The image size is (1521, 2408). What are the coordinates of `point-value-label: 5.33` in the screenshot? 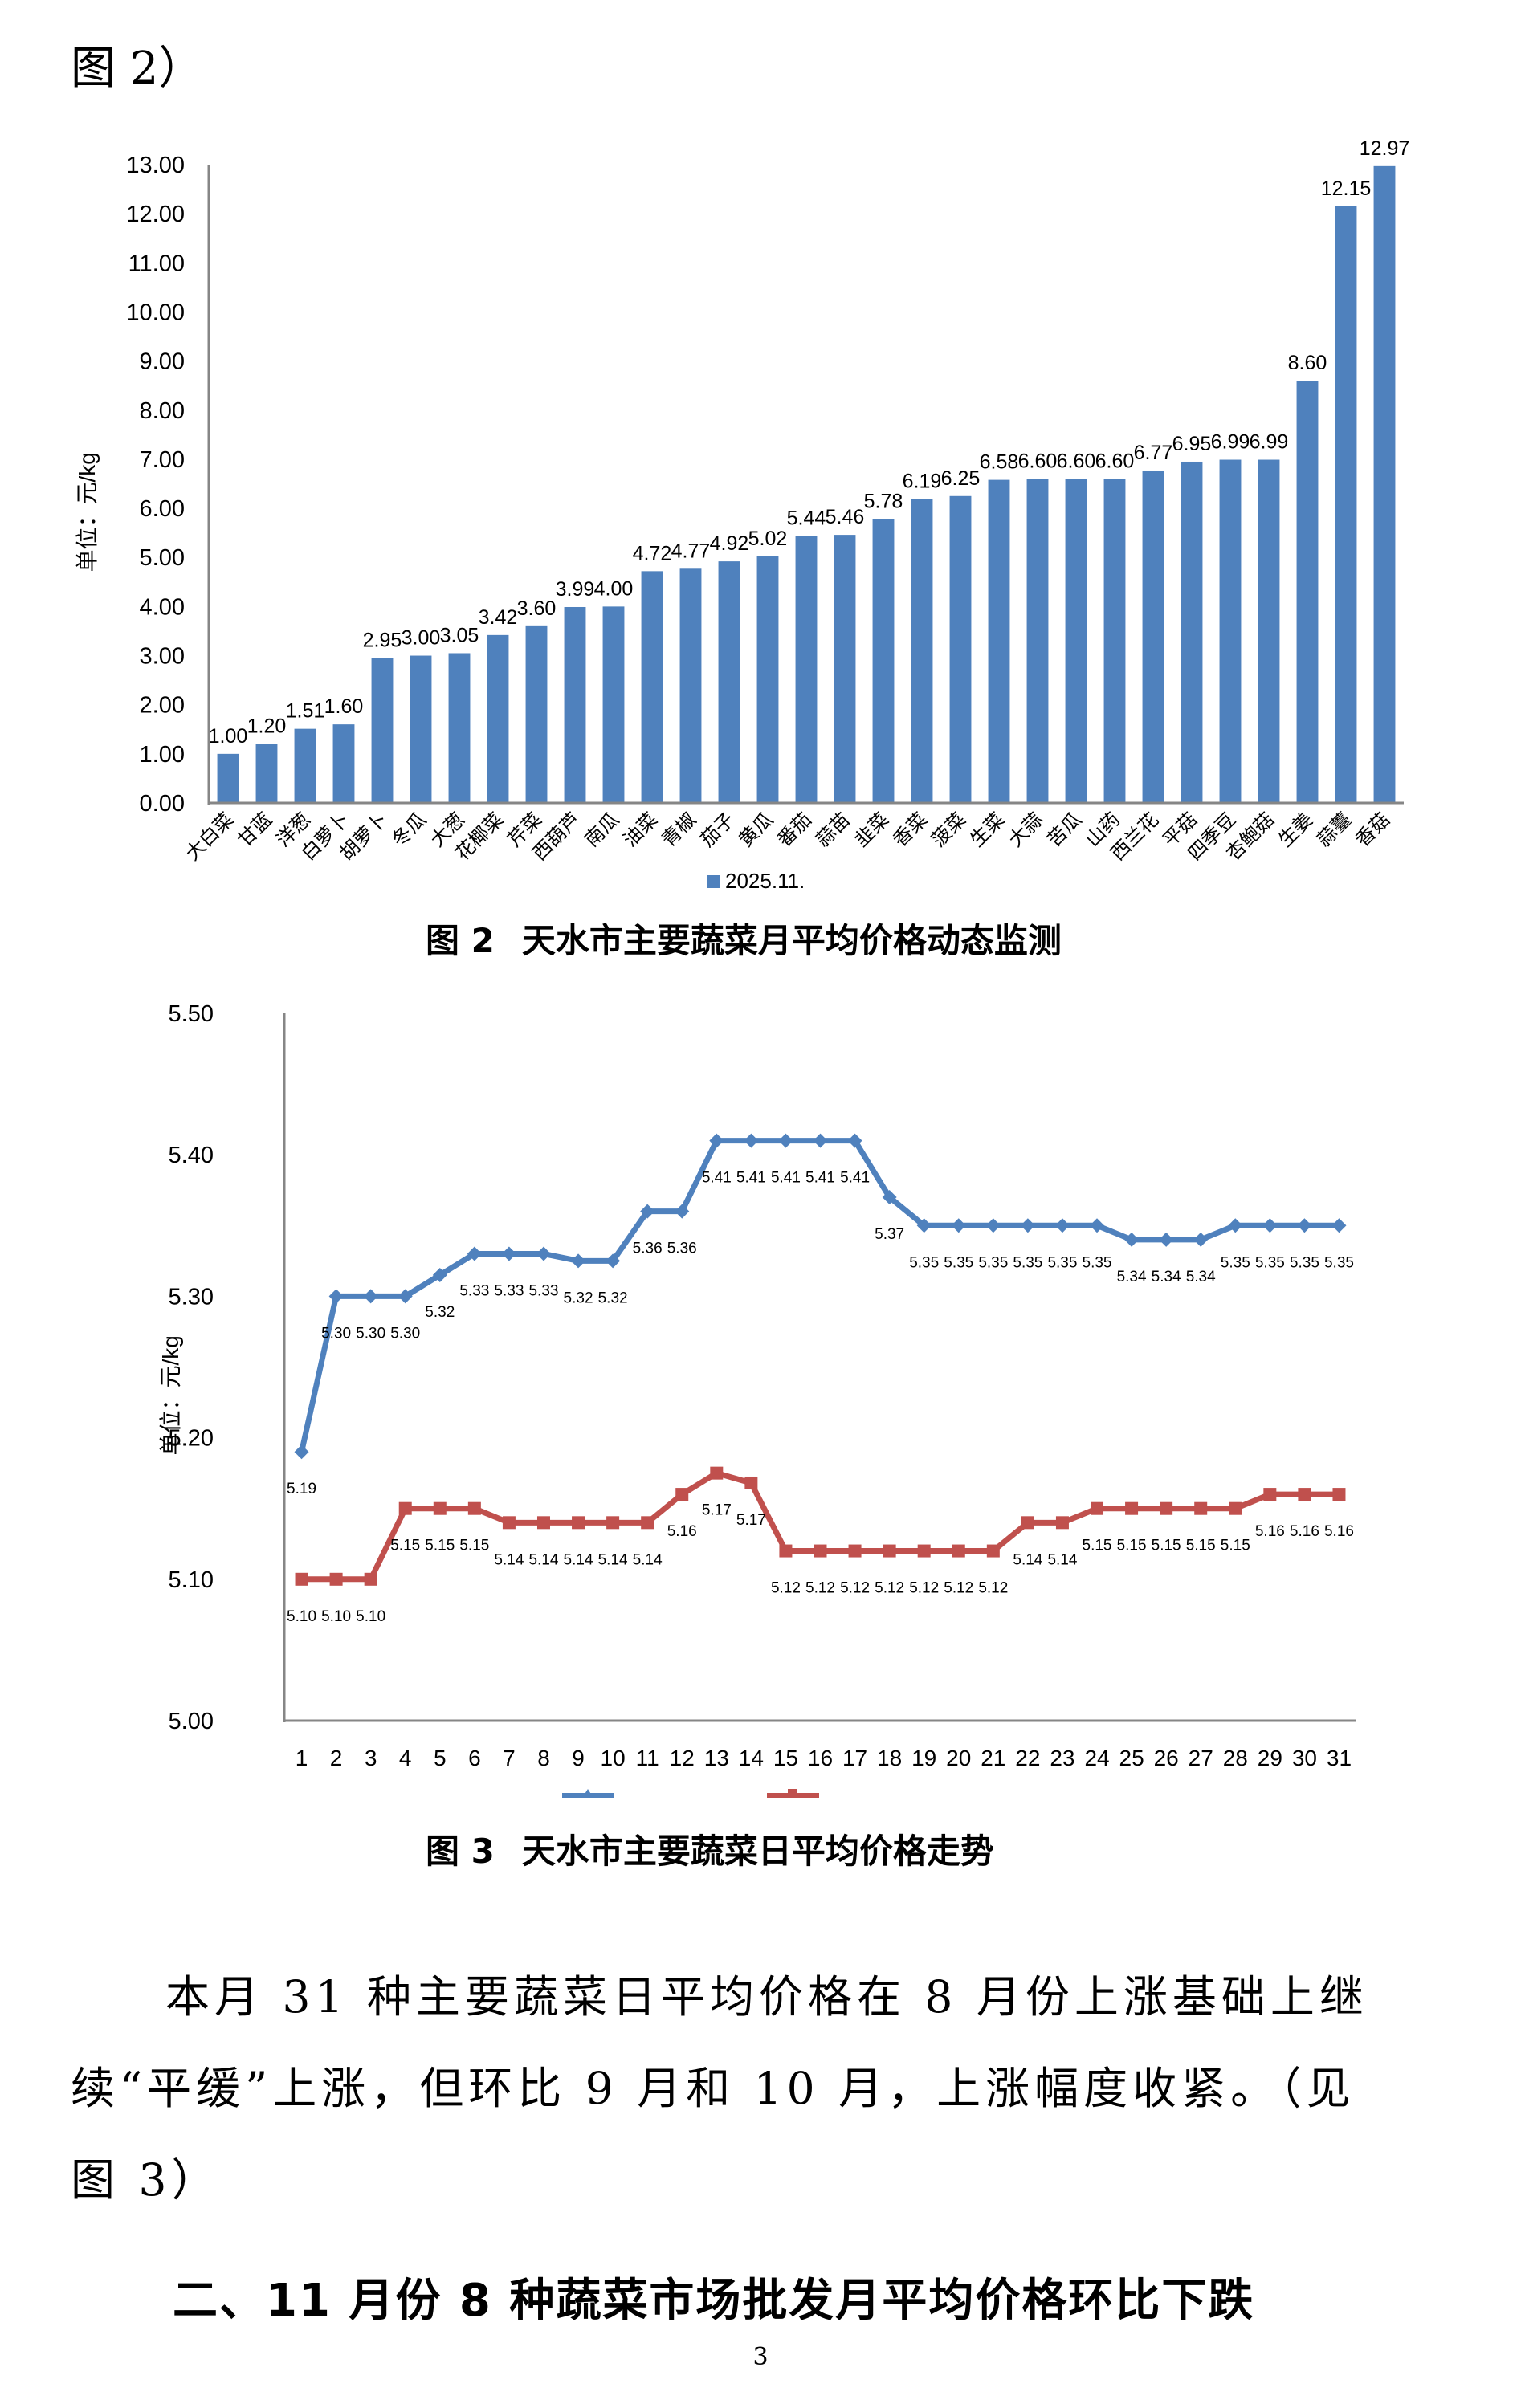 It's located at (543, 1291).